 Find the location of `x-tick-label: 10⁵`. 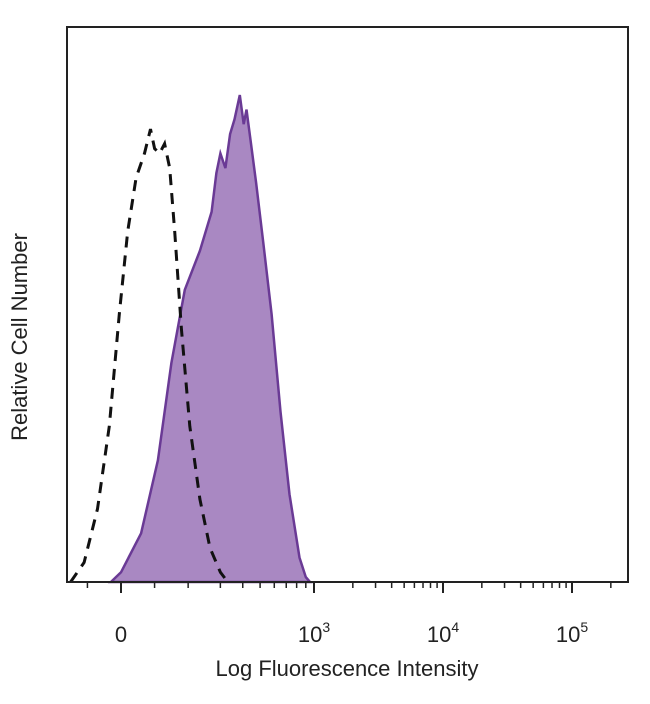

x-tick-label: 10⁵ is located at coordinates (572, 633).